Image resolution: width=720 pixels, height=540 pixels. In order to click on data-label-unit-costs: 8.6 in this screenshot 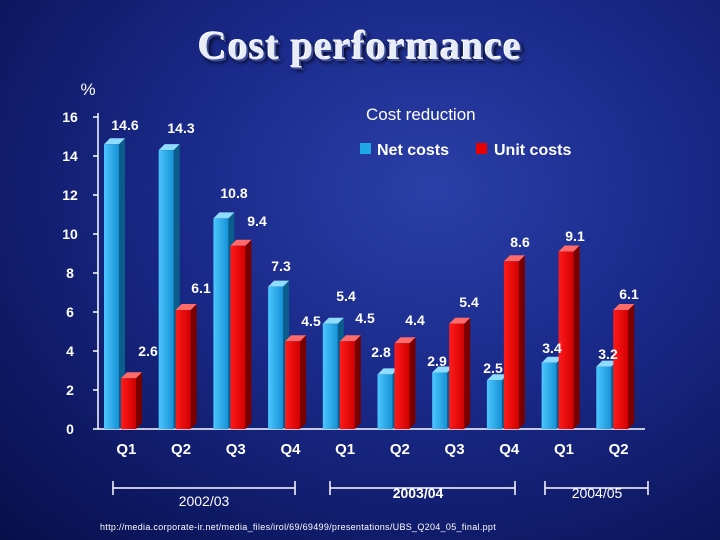, I will do `click(520, 242)`.